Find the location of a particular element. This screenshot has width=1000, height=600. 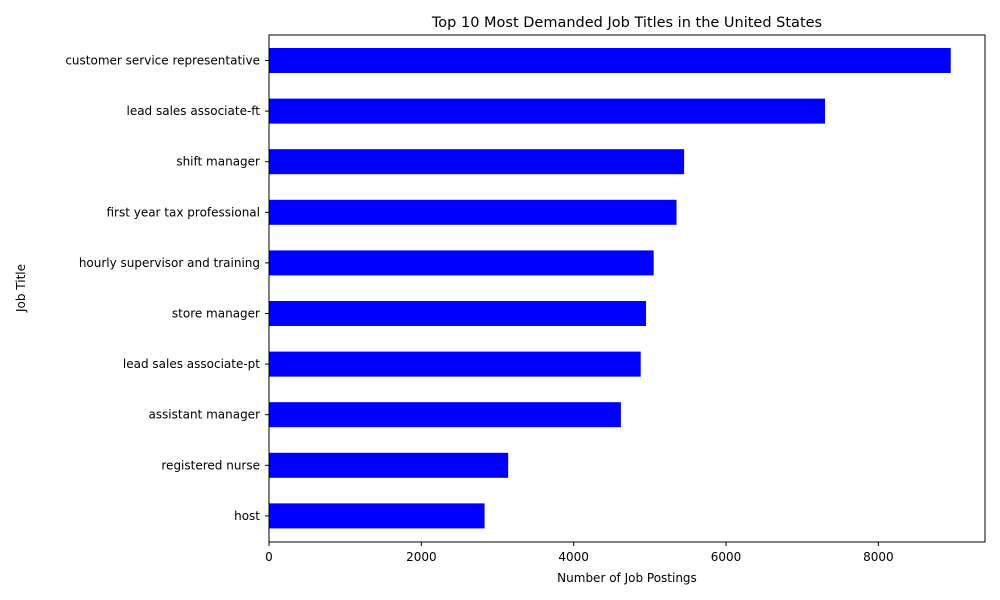

x-ticks: 0 2000 4000 6000 8000 is located at coordinates (579, 553).